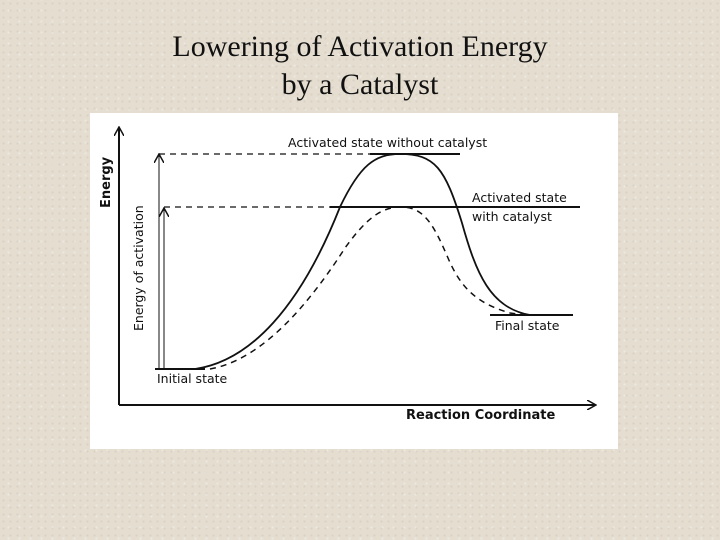  I want to click on activation-energy-label: Energy of activation, so click(138, 268).